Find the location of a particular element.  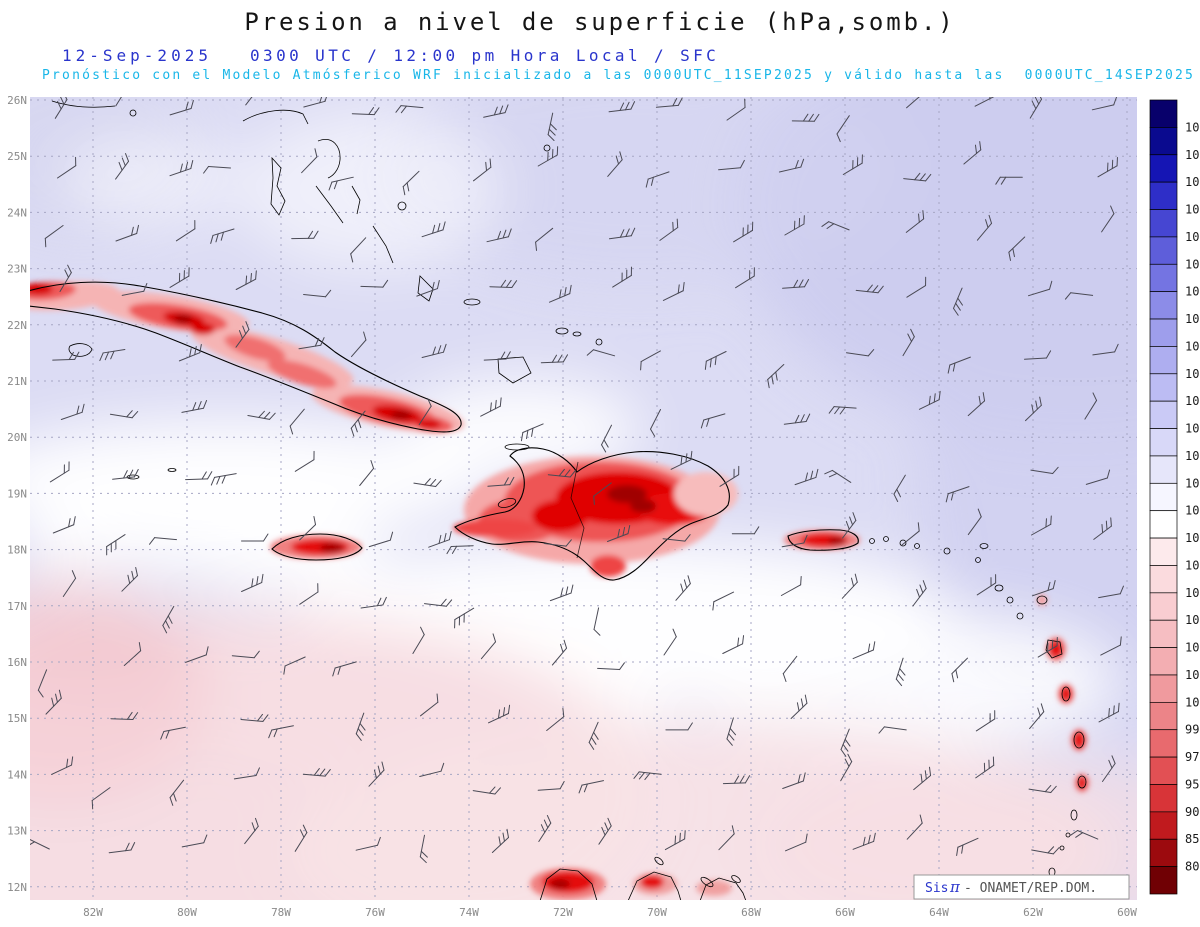

lat-tick-label: 25N is located at coordinates (17, 156).